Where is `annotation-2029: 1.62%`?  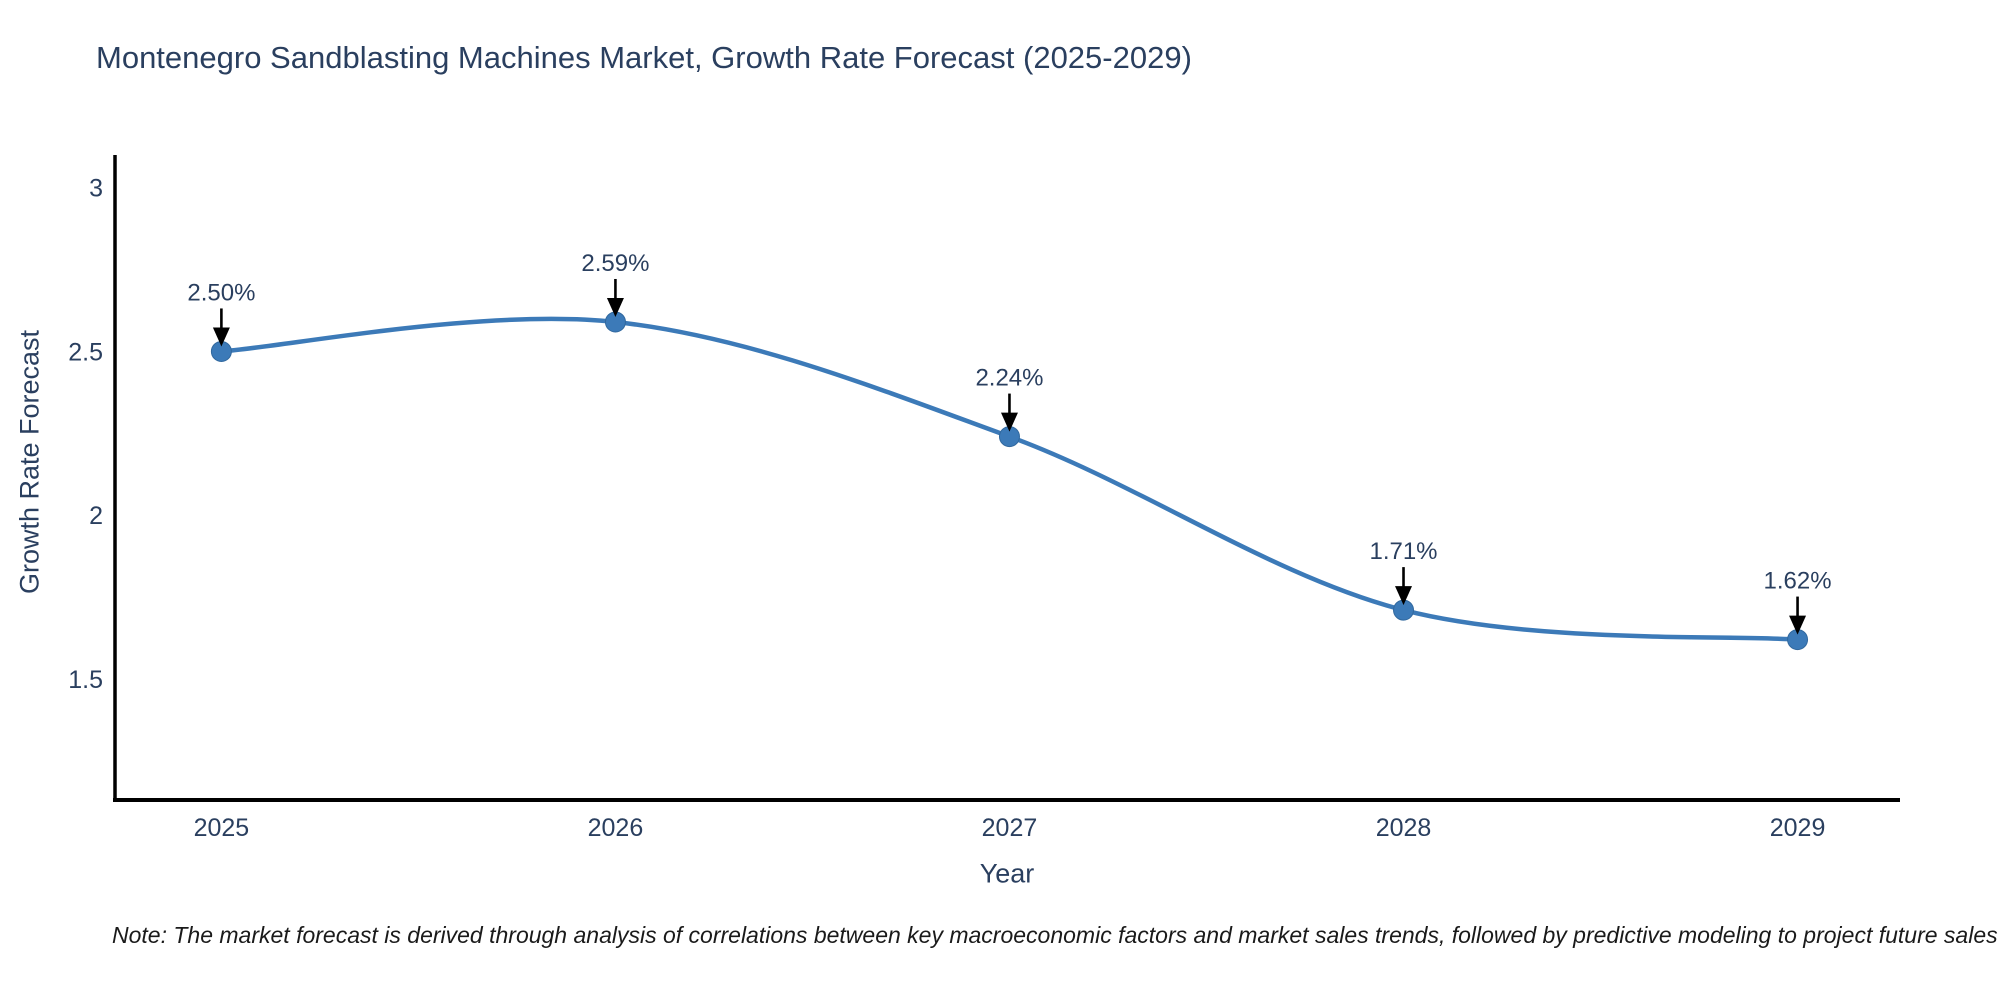 annotation-2029: 1.62% is located at coordinates (1798, 581).